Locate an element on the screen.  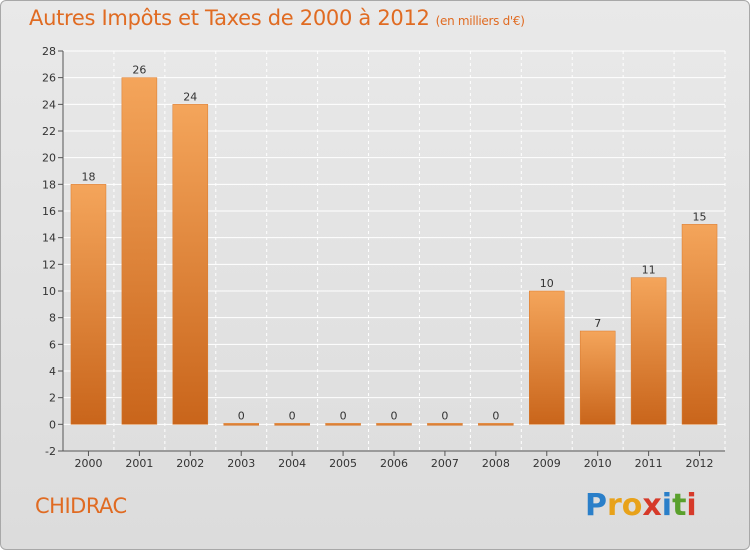
y-tick-label: 28 is located at coordinates (49, 51).